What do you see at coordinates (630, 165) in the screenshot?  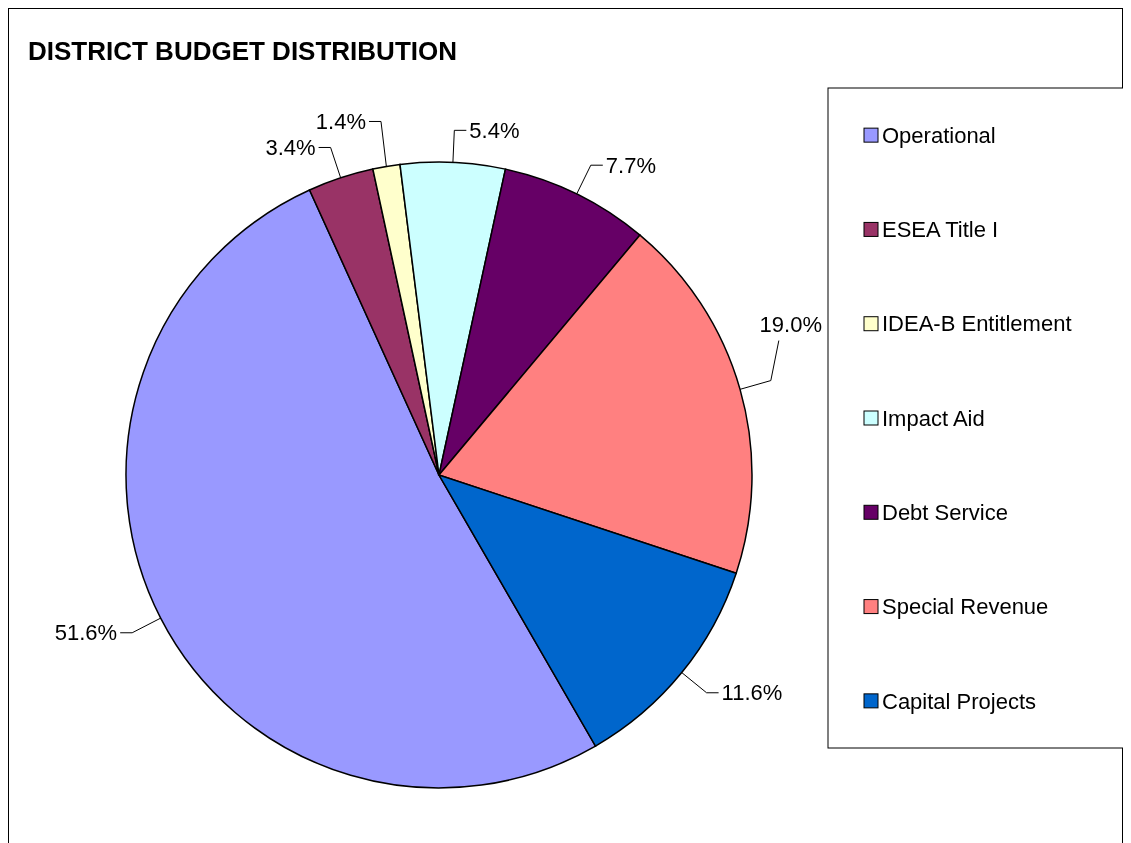 I see `data-label: 7.7%` at bounding box center [630, 165].